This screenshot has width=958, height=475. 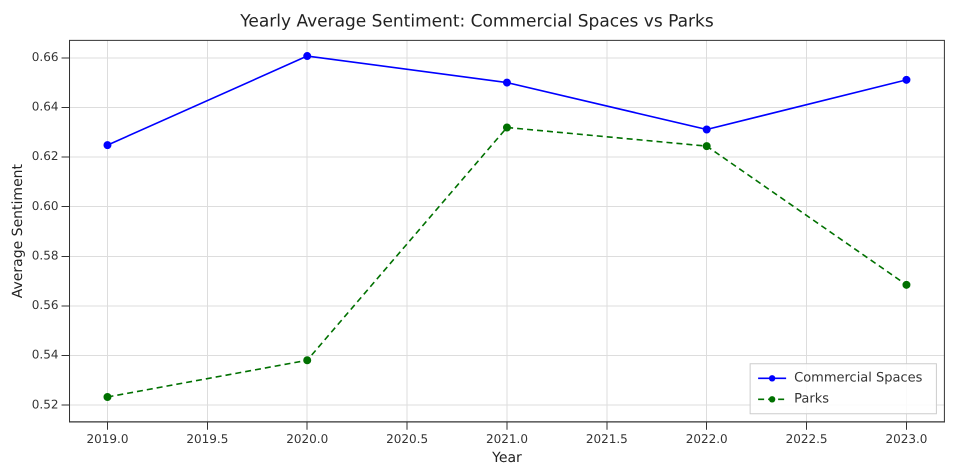 What do you see at coordinates (45, 355) in the screenshot?
I see `y-tick-label: 0.54` at bounding box center [45, 355].